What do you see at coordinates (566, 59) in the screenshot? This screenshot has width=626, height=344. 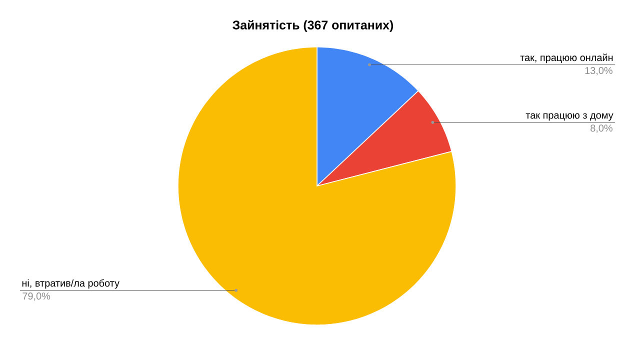 I see `slice-label: так, працюю онлайн` at bounding box center [566, 59].